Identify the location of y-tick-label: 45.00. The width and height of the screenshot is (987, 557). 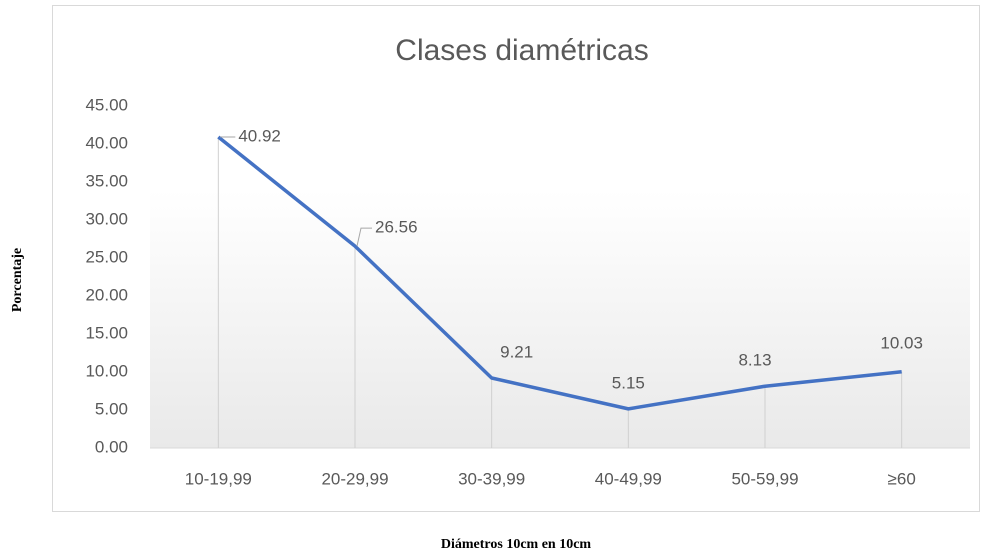
(106, 104).